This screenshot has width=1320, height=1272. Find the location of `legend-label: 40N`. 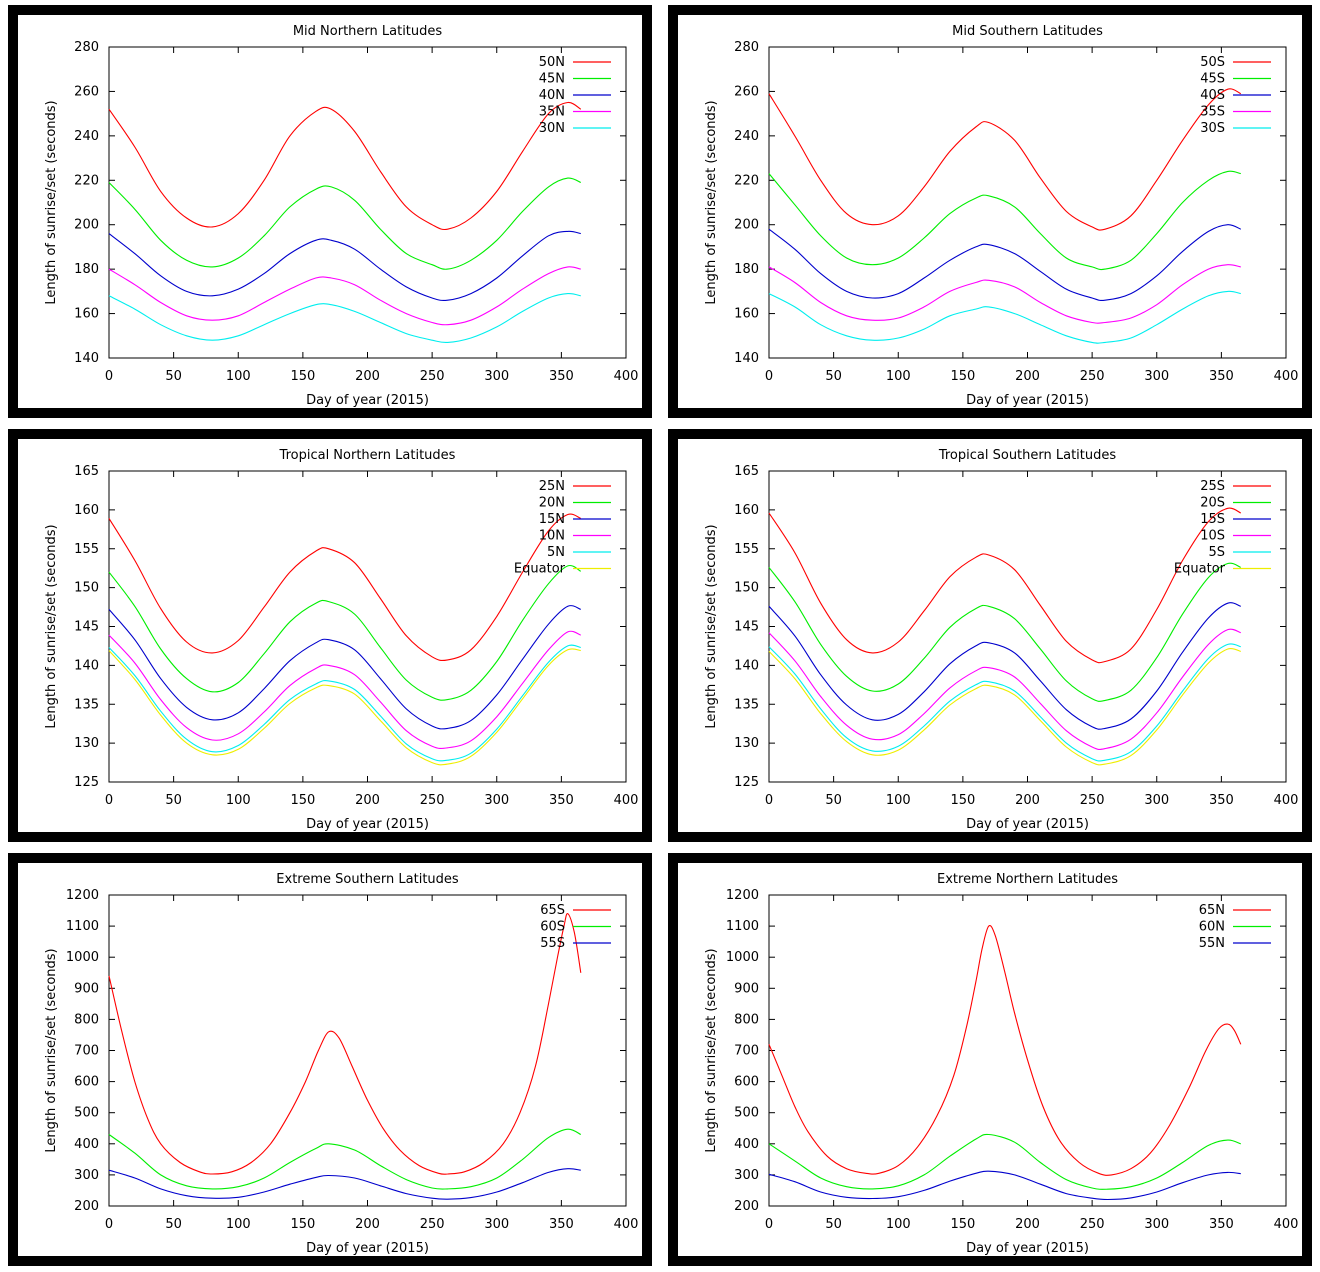

legend-label: 40N is located at coordinates (552, 95).